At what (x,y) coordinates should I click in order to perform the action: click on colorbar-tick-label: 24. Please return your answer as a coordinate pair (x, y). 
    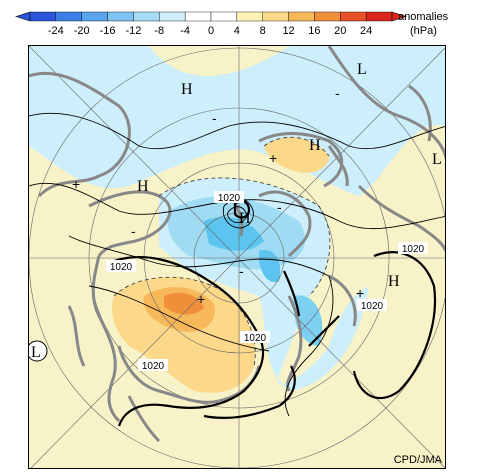
    Looking at the image, I should click on (366, 31).